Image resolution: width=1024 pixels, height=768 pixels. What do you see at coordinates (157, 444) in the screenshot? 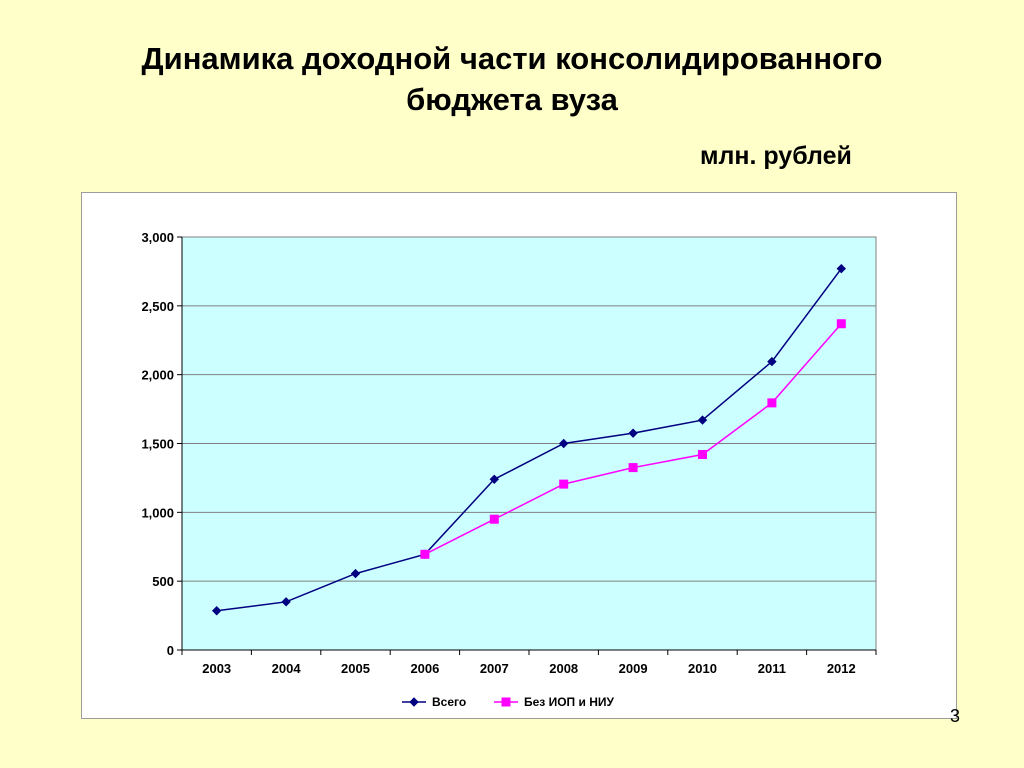
I see `y-tick-label: 1,500` at bounding box center [157, 444].